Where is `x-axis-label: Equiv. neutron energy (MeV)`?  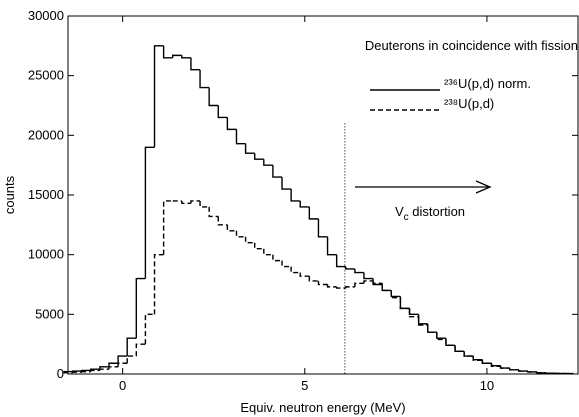
x-axis-label: Equiv. neutron energy (MeV) is located at coordinates (322, 407).